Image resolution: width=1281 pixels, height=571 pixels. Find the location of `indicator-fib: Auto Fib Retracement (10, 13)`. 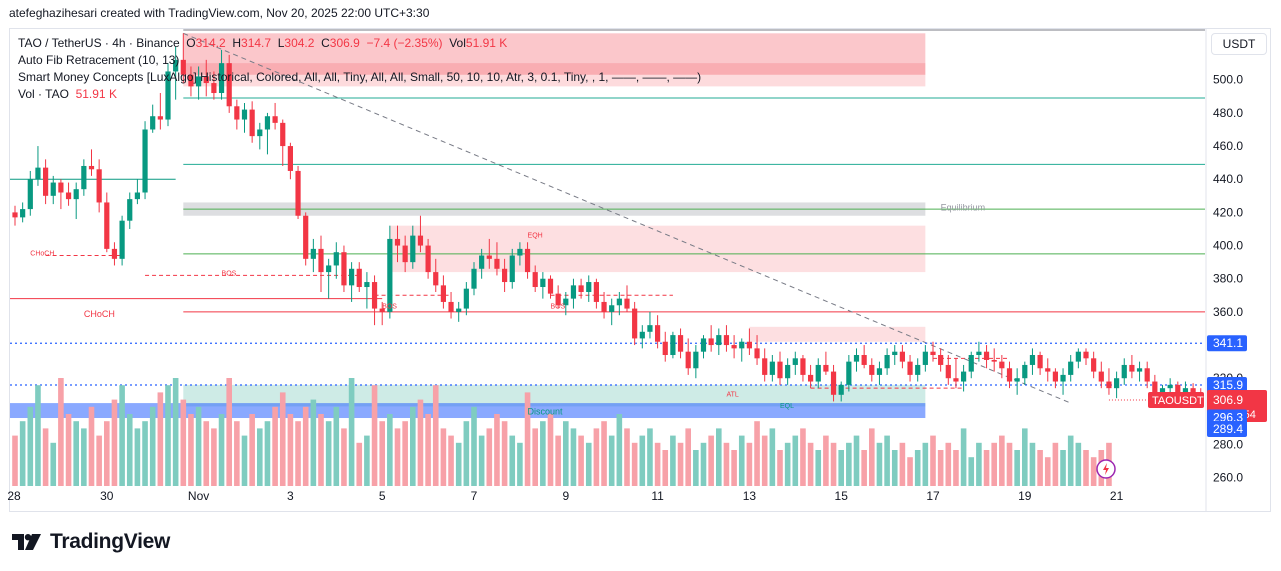

indicator-fib: Auto Fib Retracement (10, 13) is located at coordinates (99, 60).